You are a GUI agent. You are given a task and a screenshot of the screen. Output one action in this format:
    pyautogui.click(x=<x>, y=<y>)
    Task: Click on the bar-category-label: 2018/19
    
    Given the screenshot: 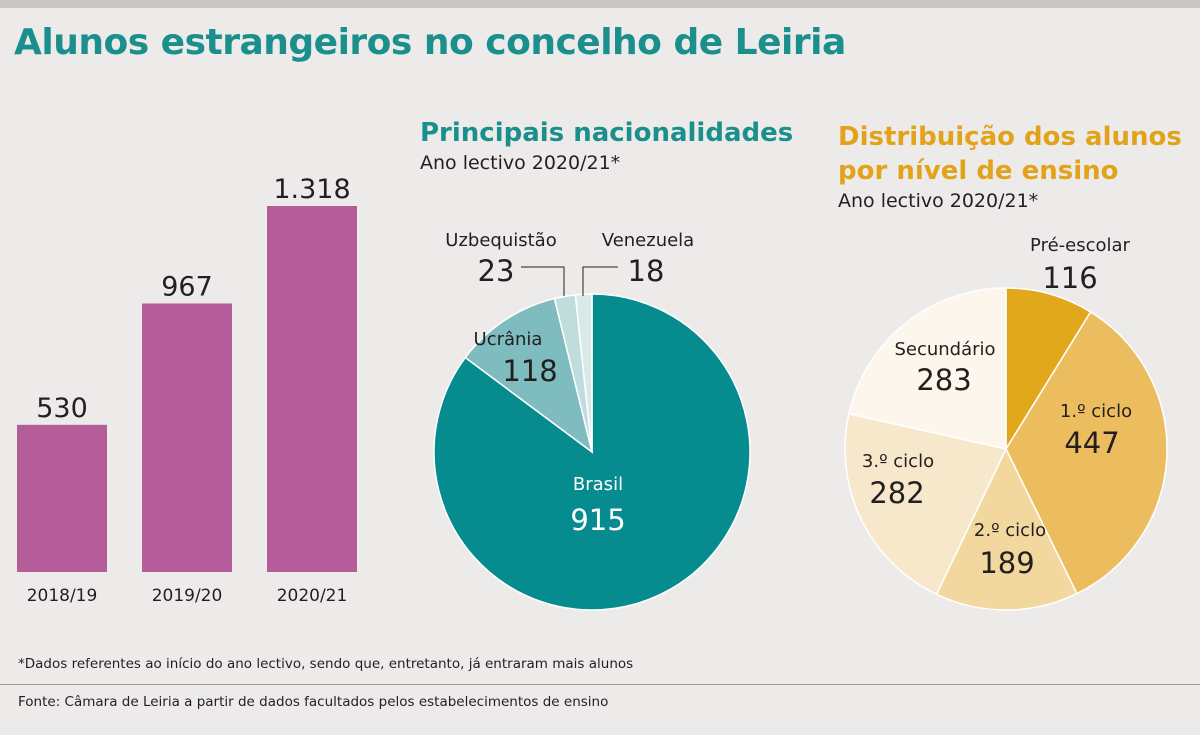 What is the action you would take?
    pyautogui.click(x=62, y=596)
    